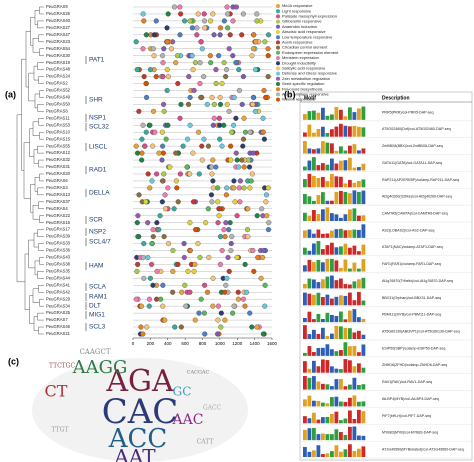  I want to click on subfamily-label: SCL4/7, so click(100, 242).